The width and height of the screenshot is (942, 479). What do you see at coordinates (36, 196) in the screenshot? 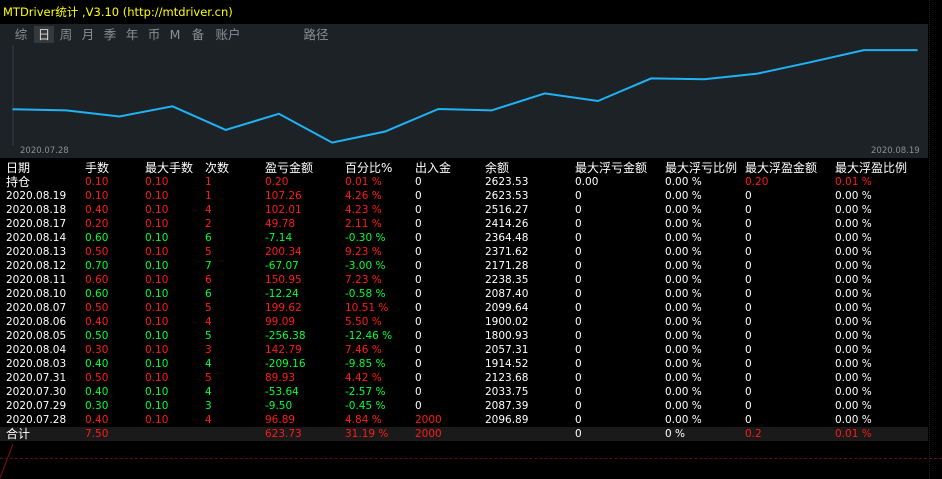
I see `cell-date: 2020.08.19` at bounding box center [36, 196].